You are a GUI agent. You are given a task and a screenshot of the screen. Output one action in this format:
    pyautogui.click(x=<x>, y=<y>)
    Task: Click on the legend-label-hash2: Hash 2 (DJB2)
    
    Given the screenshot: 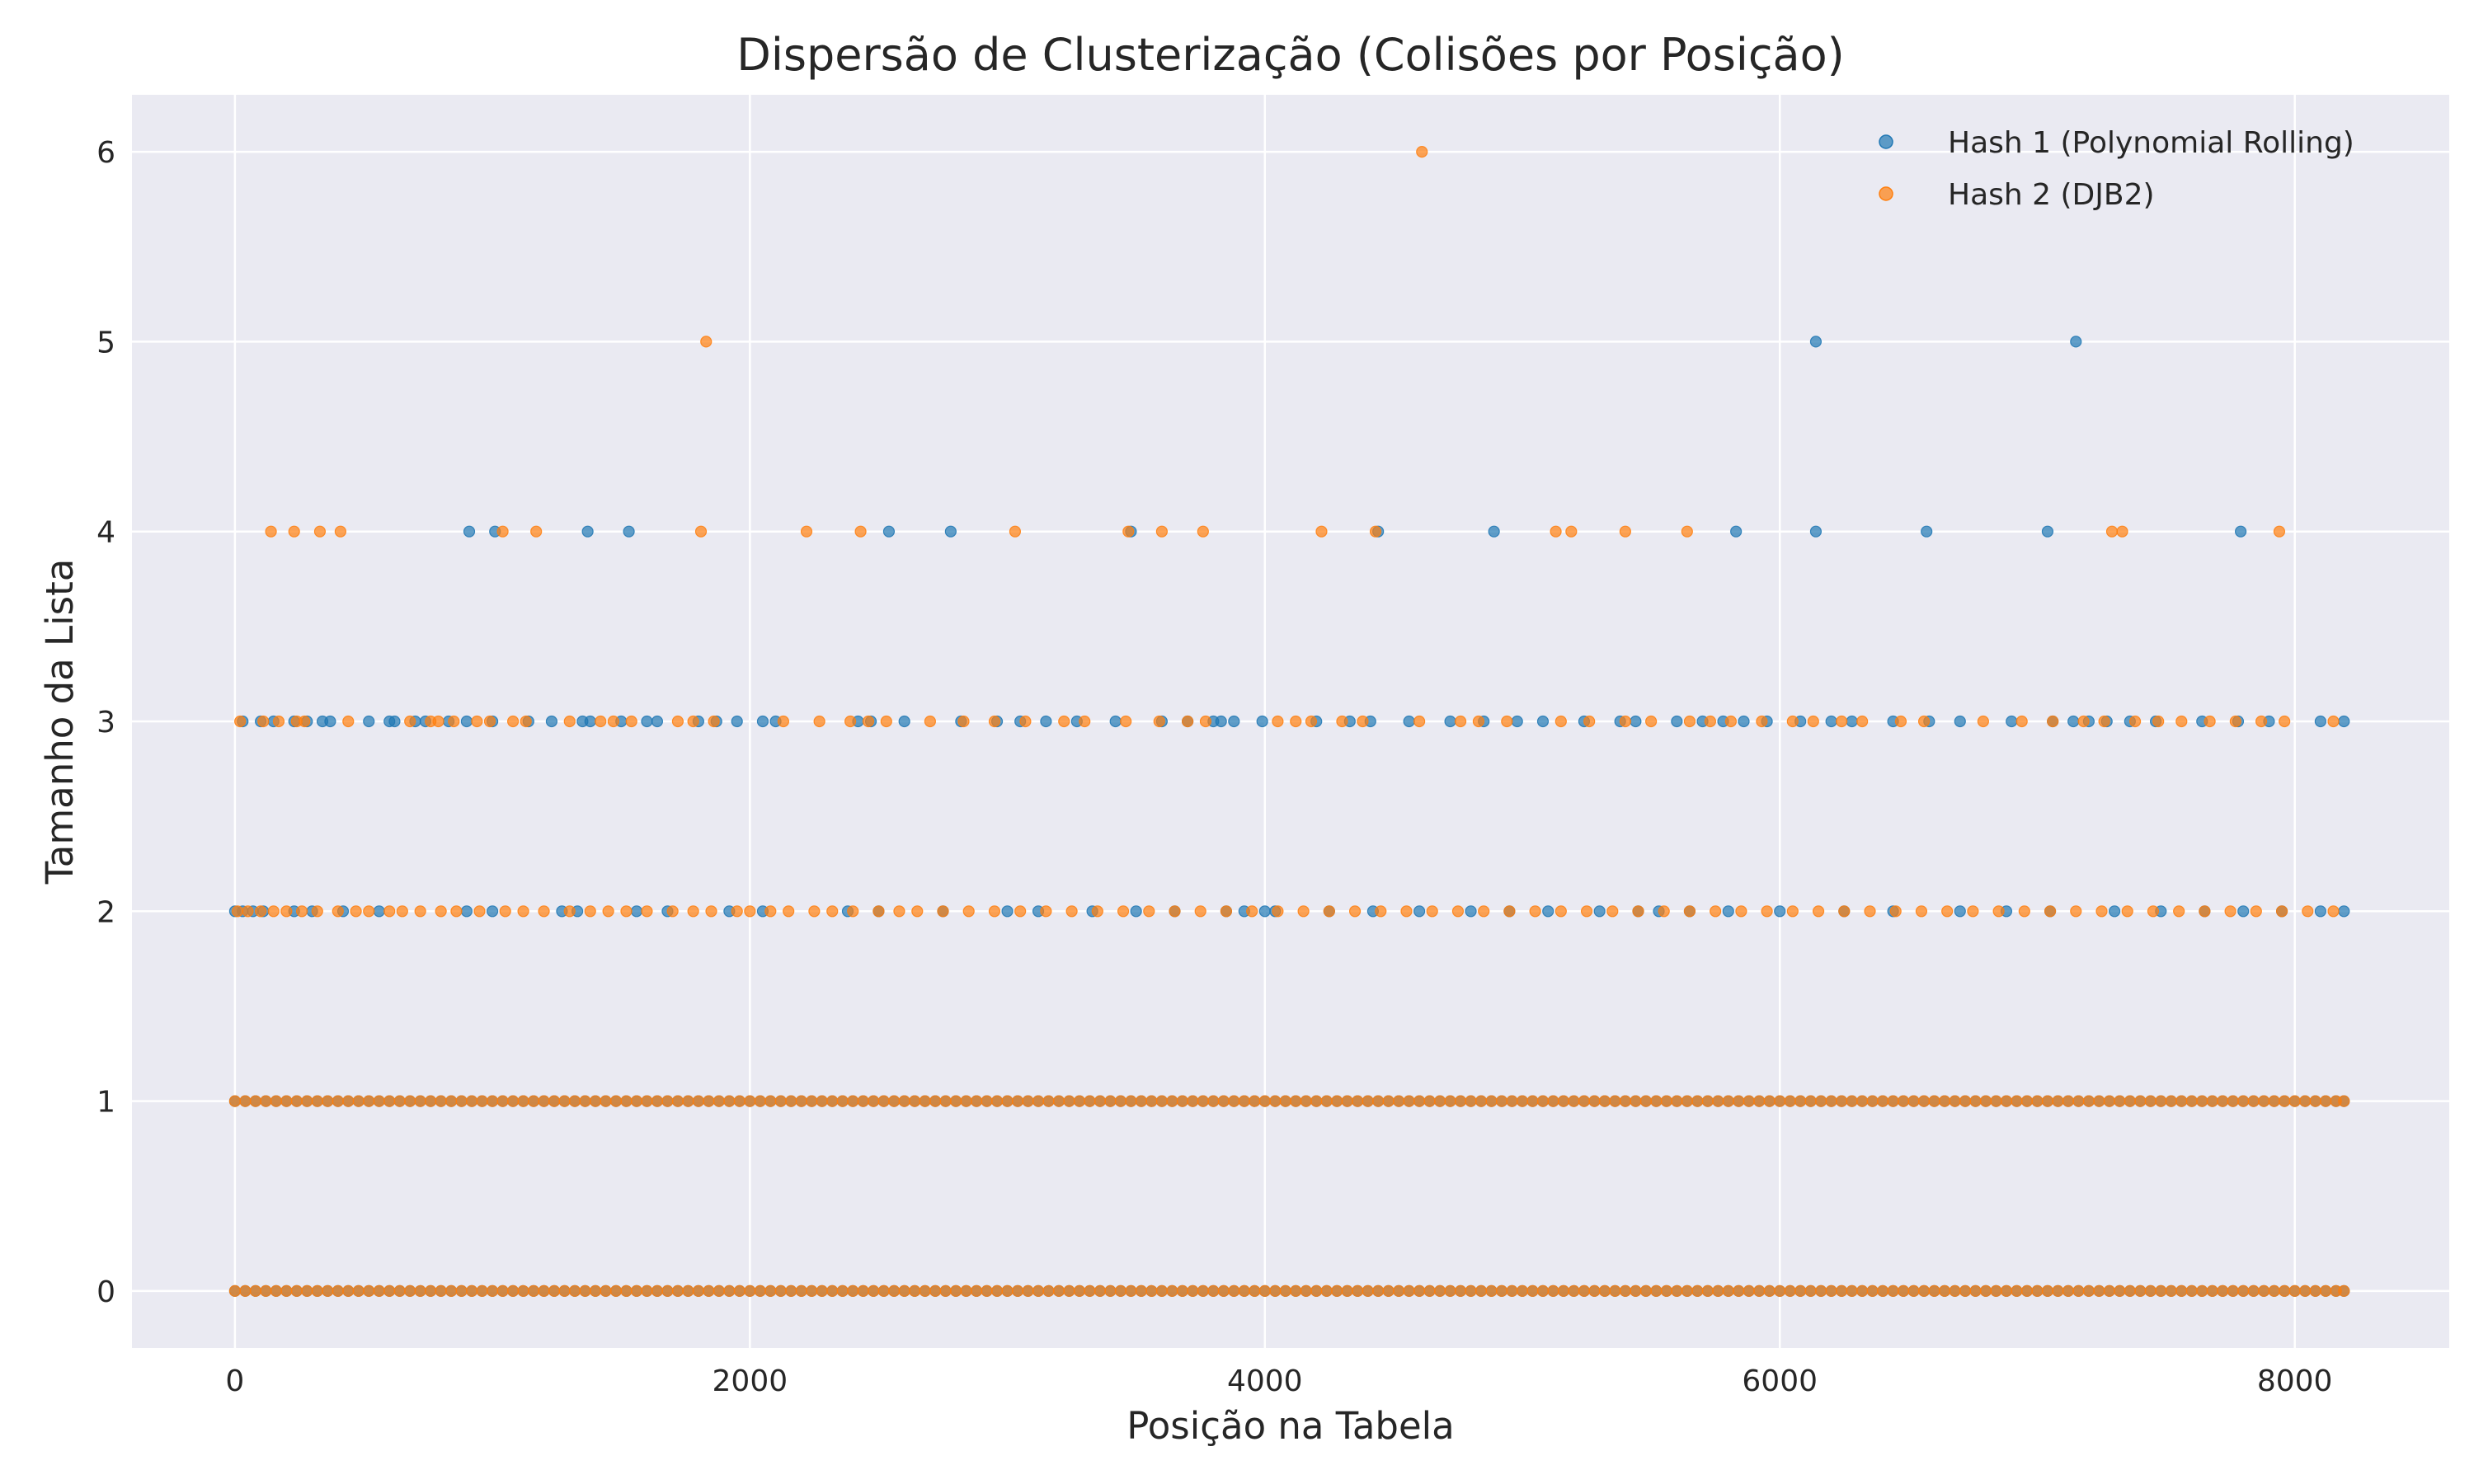 What is the action you would take?
    pyautogui.click(x=2051, y=195)
    